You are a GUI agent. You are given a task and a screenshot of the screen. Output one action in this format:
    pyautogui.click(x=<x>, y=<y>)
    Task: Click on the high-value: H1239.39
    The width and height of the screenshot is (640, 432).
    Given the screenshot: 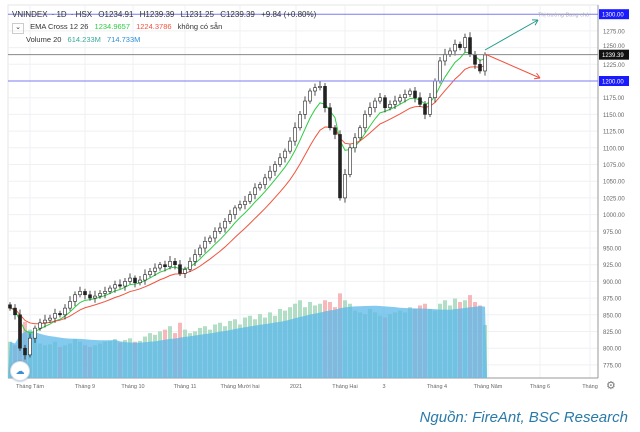 What is the action you would take?
    pyautogui.click(x=157, y=14)
    